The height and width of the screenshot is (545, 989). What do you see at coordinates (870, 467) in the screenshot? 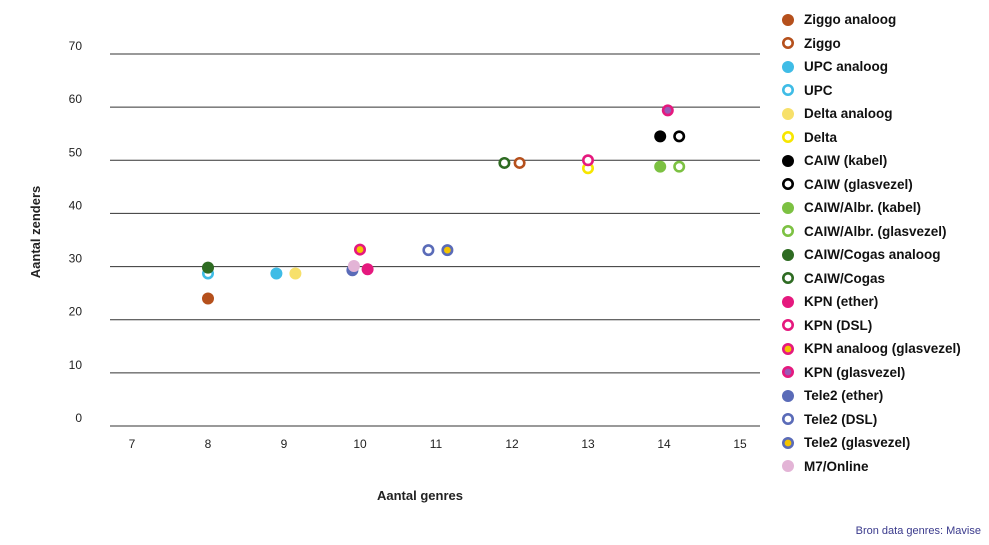
I see `legend-item: M7/Online` at bounding box center [870, 467].